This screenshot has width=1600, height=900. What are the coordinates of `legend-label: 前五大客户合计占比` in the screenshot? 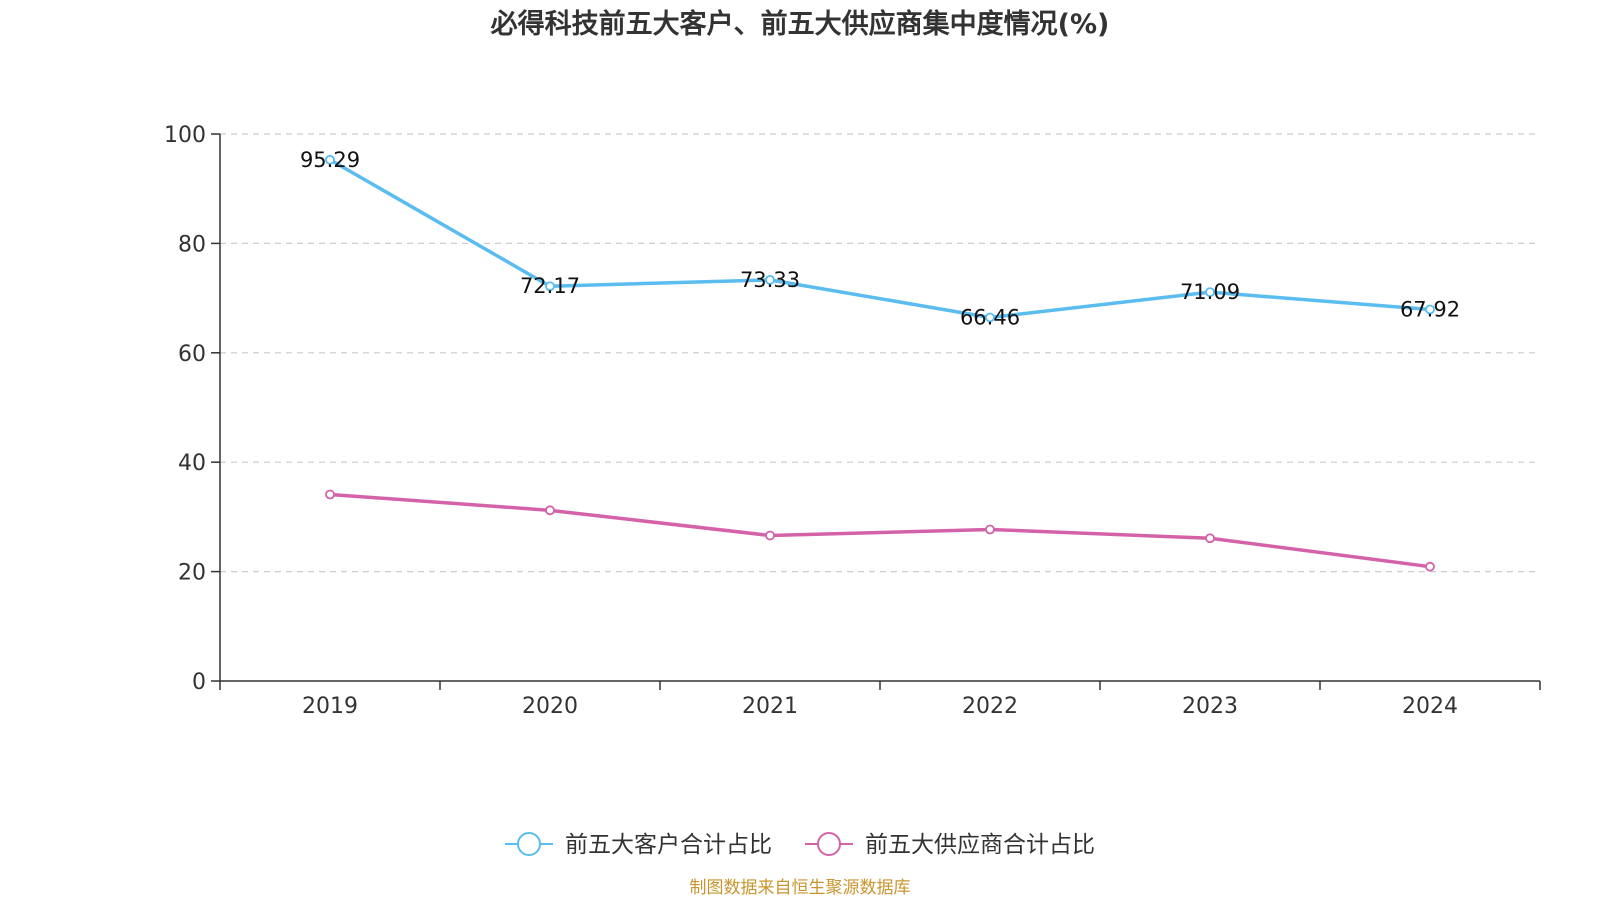 It's located at (668, 845).